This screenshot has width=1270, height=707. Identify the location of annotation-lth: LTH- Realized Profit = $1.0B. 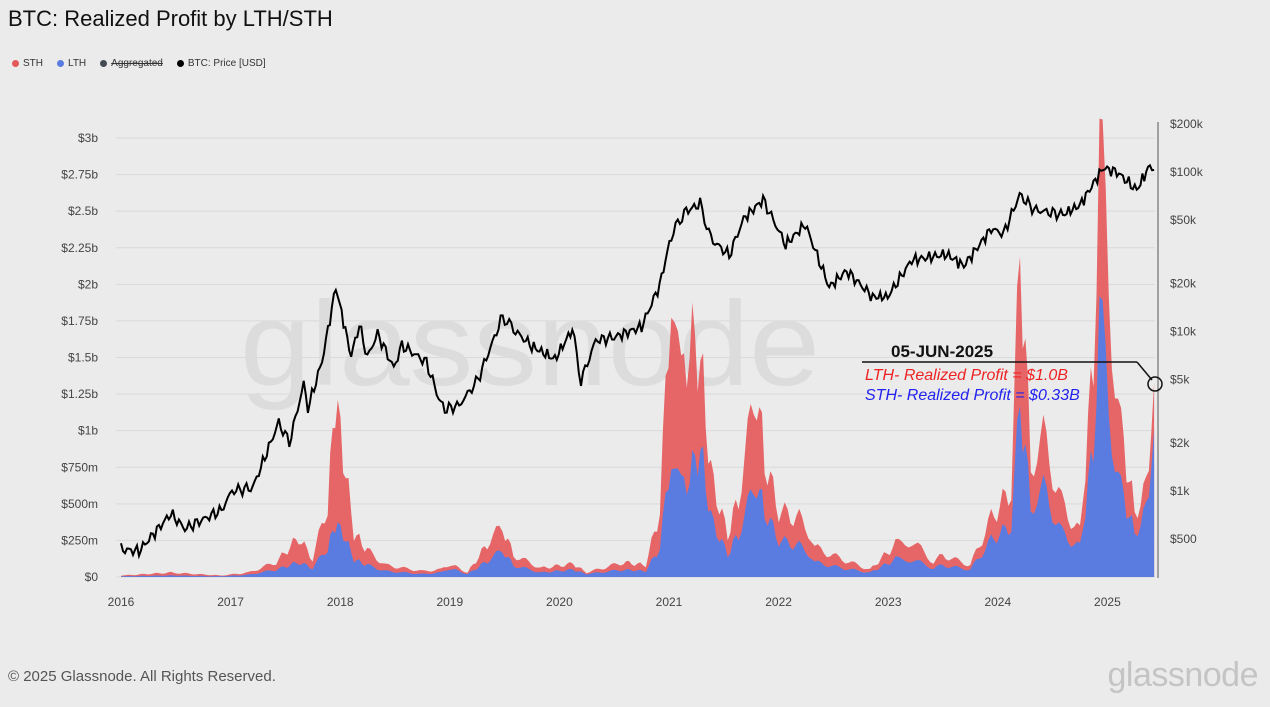
(966, 375).